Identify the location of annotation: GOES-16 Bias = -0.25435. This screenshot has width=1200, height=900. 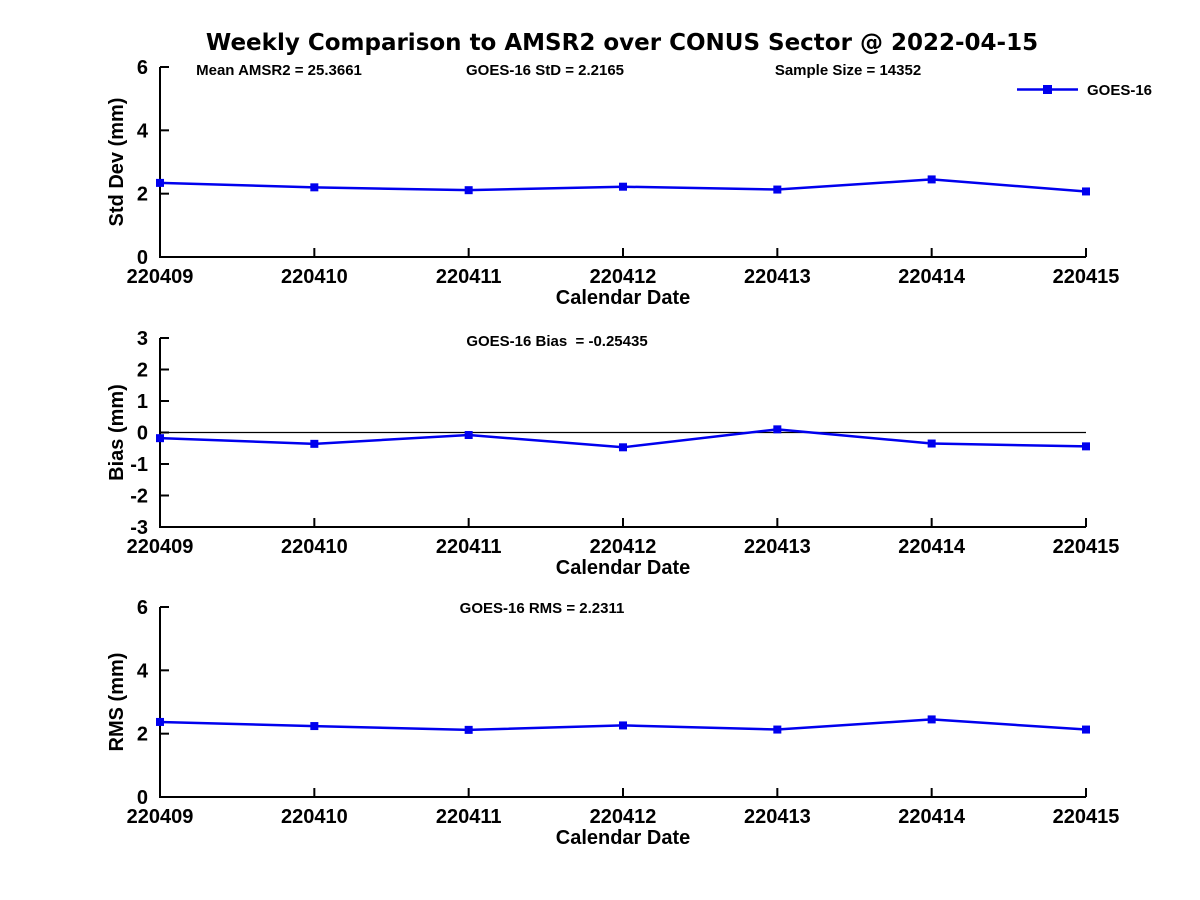
(556, 341).